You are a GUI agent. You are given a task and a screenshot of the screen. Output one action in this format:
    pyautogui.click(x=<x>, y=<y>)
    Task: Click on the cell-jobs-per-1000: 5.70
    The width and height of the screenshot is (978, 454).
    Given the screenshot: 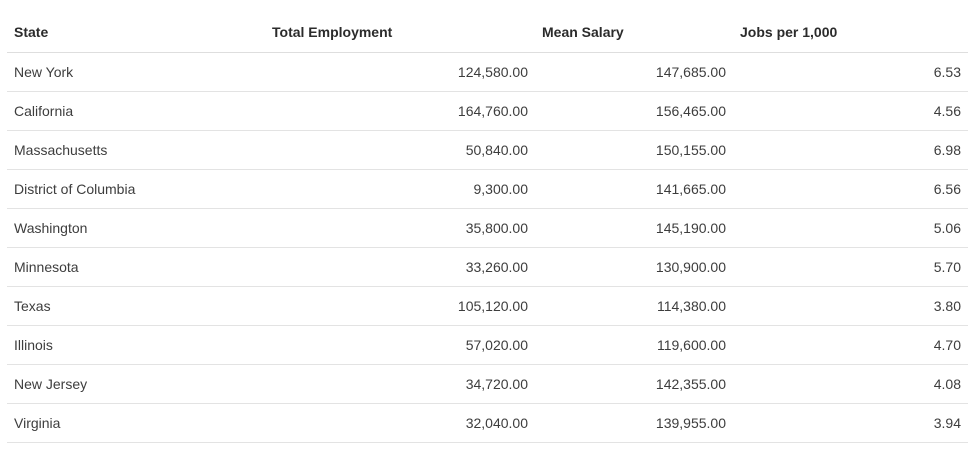 What is the action you would take?
    pyautogui.click(x=850, y=267)
    